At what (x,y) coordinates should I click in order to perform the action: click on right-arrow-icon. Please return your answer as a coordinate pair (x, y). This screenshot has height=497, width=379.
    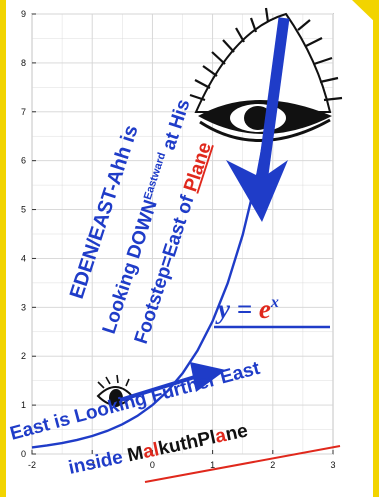
    Looking at the image, I should click on (172, 382).